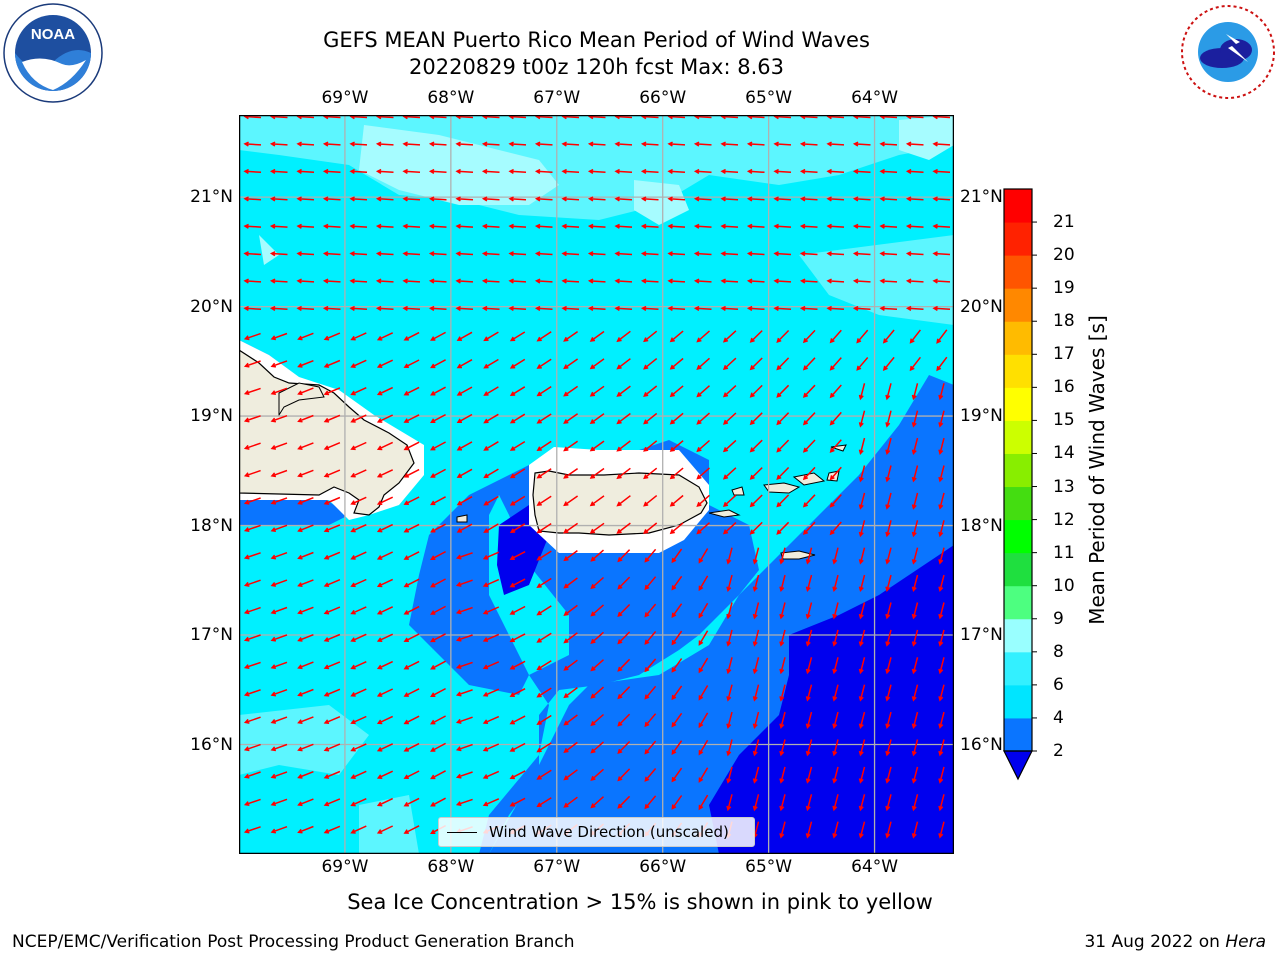 This screenshot has height=960, width=1280. What do you see at coordinates (1058, 751) in the screenshot?
I see `colorbar-tick-label: 2` at bounding box center [1058, 751].